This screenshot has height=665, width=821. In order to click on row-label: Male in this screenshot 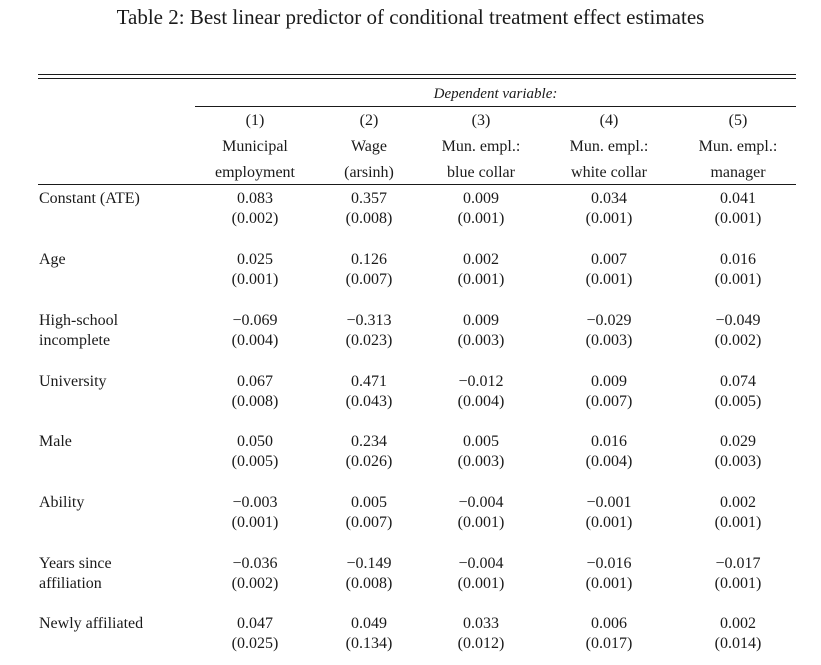, I will do `click(55, 442)`.